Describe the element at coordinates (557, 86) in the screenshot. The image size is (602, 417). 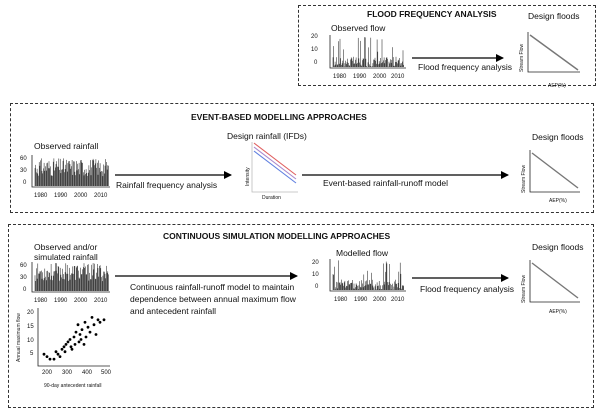
I see `aep-axis-label-1: AEP(%)` at that location.